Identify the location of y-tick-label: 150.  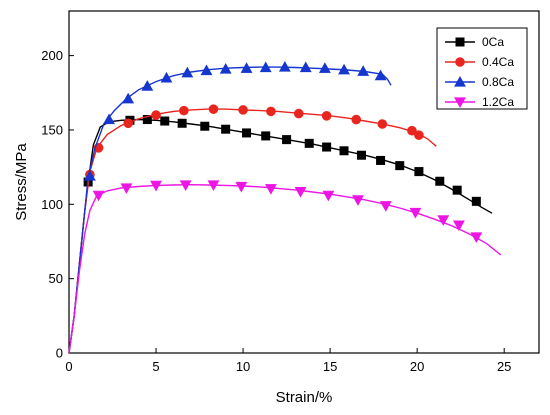
(52, 129).